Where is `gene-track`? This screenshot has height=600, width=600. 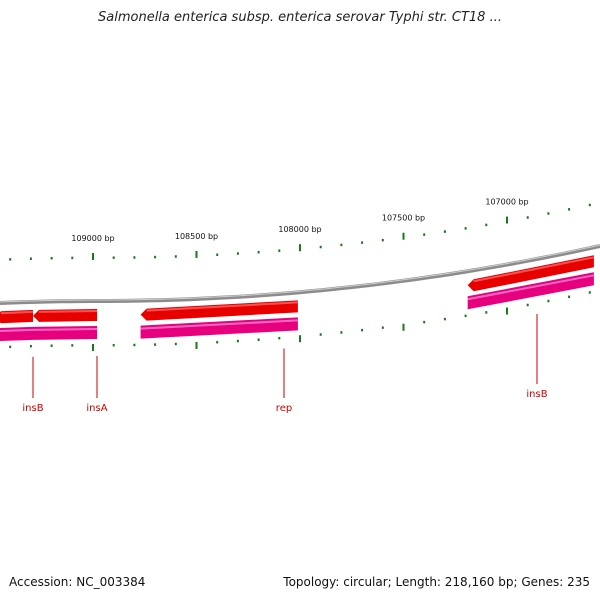 gene-track is located at coordinates (297, 298).